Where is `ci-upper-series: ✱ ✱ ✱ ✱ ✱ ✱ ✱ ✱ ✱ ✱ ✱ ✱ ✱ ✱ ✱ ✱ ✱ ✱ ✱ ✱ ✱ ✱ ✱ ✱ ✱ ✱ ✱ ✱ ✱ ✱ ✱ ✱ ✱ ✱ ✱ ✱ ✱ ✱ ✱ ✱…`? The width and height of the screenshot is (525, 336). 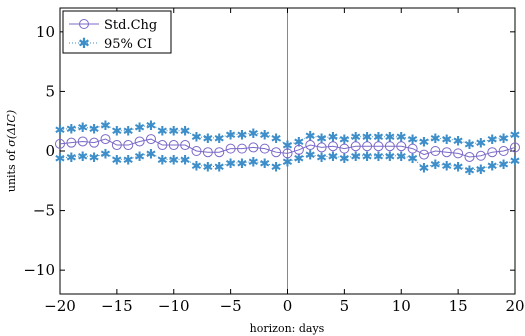
ci-upper-series: ✱ ✱ ✱ ✱ ✱ ✱ ✱ ✱ ✱ ✱ ✱ ✱ ✱ ✱ ✱ ✱ ✱ ✱ ✱ ✱ ✱ ✱ ✱ ✱ ✱ ✱ ✱ ✱ ✱ ✱ ✱ ✱ ✱ ✱ ✱ ✱ ✱ ✱ ✱ ✱… is located at coordinates (288, 136).